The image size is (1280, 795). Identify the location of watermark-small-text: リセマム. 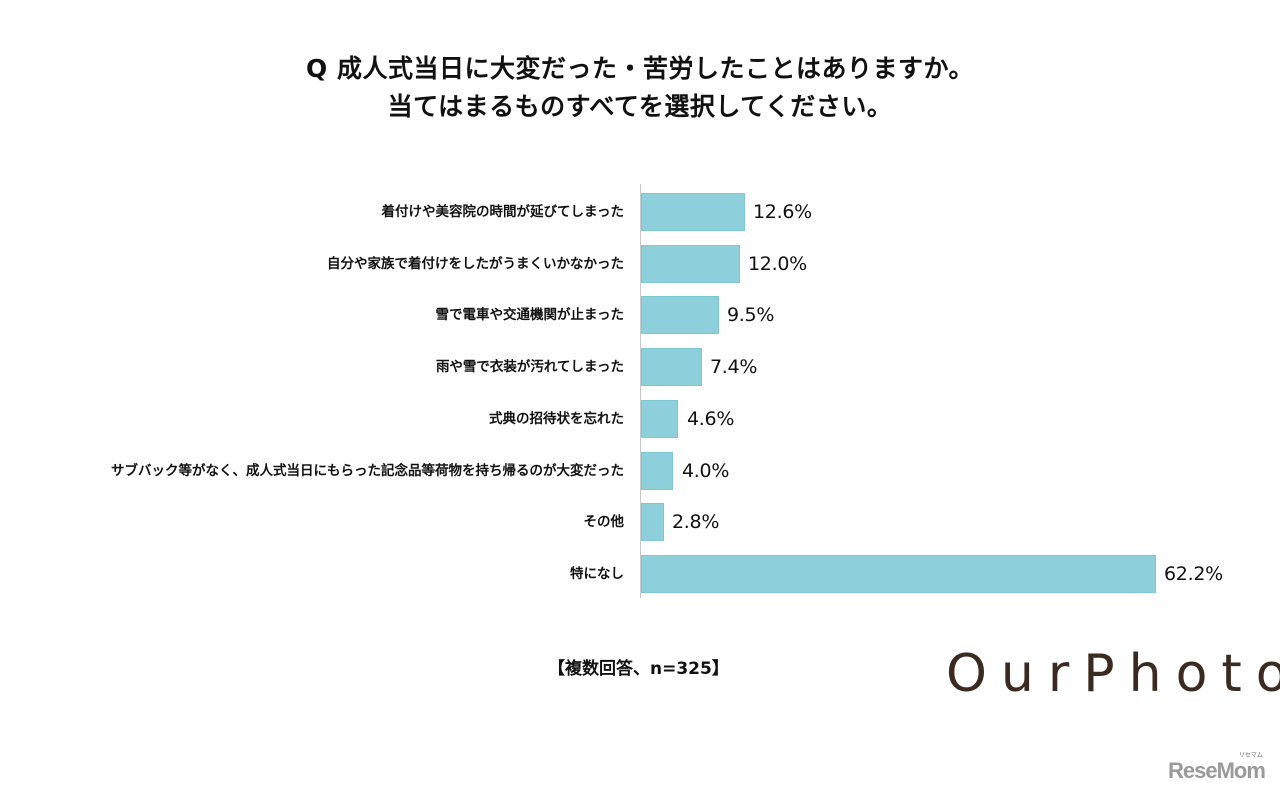
(1250, 756).